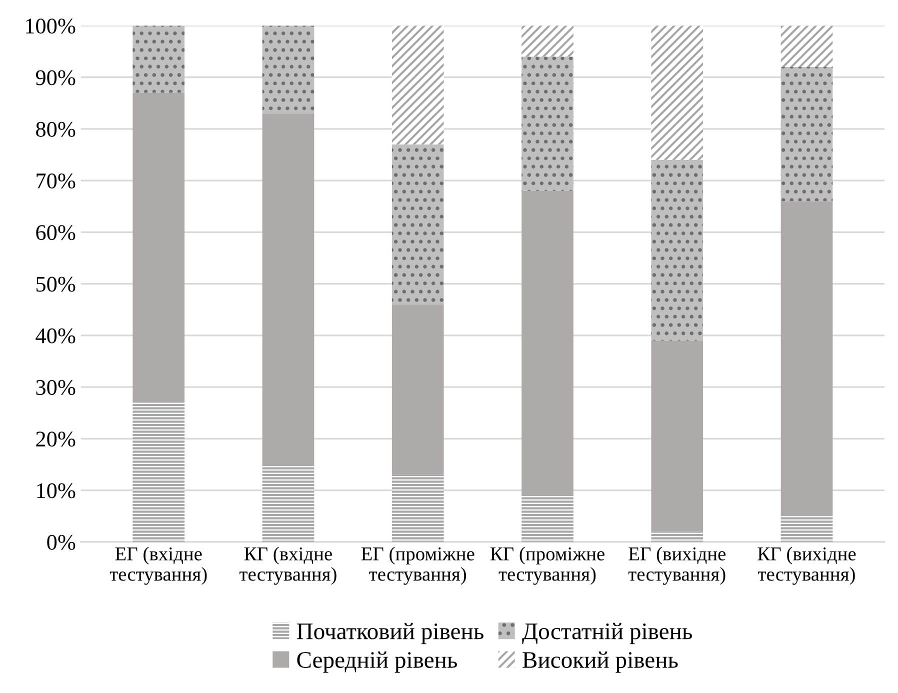 The width and height of the screenshot is (898, 693). What do you see at coordinates (390, 633) in the screenshot?
I see `legend-label: Початковий рівень` at bounding box center [390, 633].